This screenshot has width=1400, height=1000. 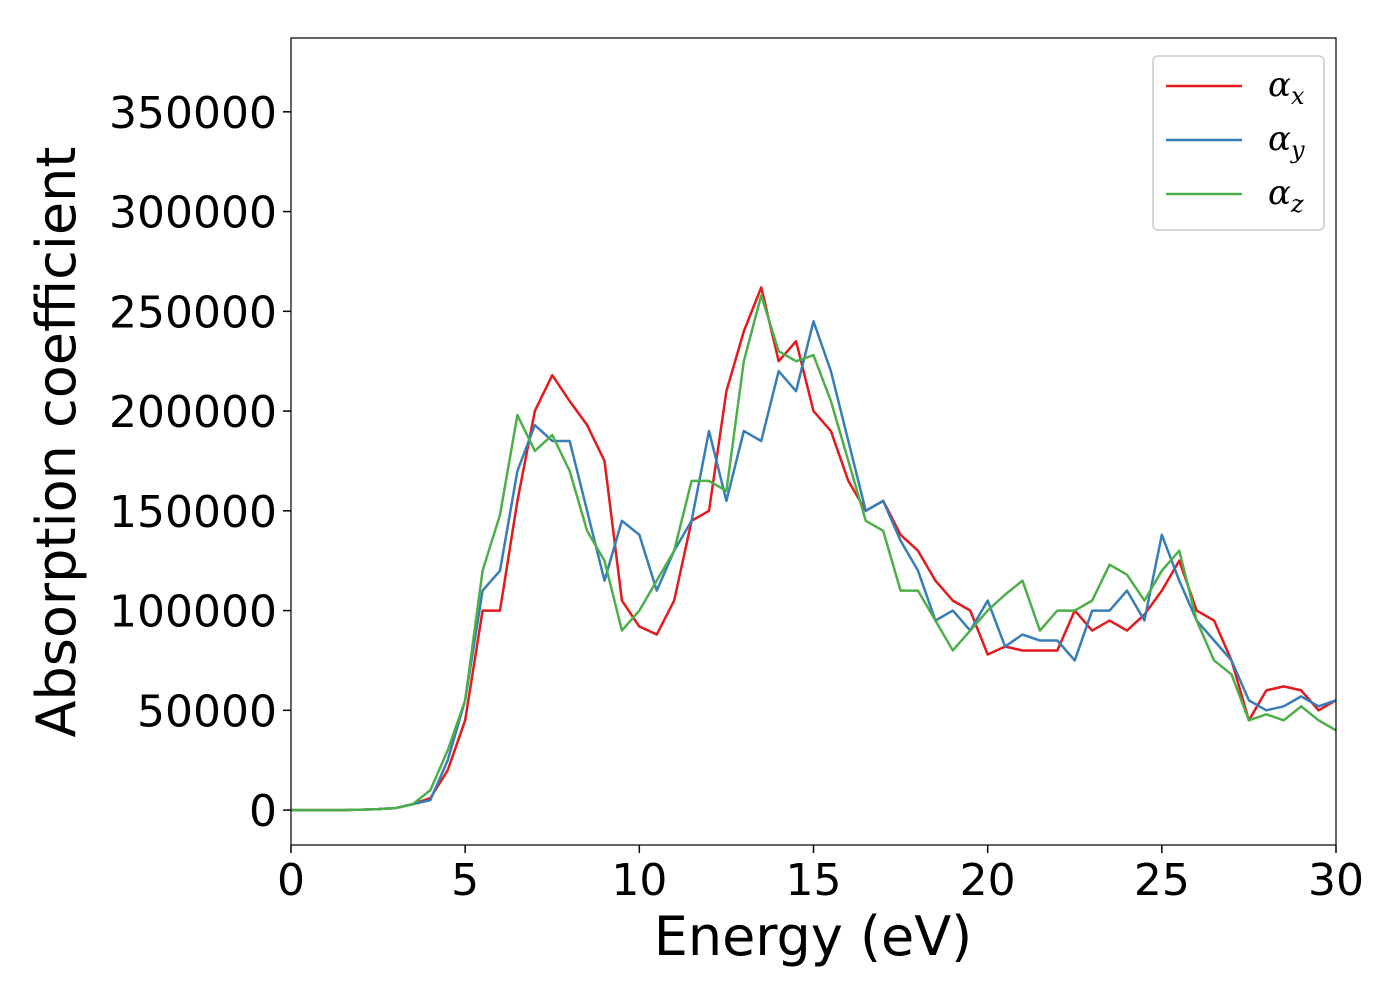 What do you see at coordinates (1286, 195) in the screenshot?
I see `legend-label: αz` at bounding box center [1286, 195].